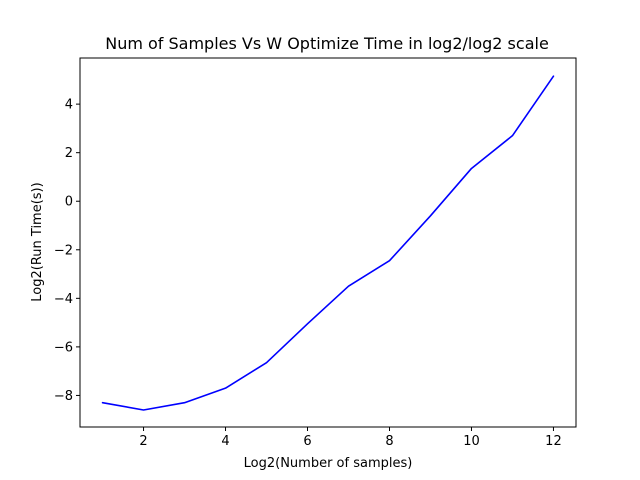 This screenshot has width=640, height=480. What do you see at coordinates (225, 441) in the screenshot?
I see `x-tick-label: 4` at bounding box center [225, 441].